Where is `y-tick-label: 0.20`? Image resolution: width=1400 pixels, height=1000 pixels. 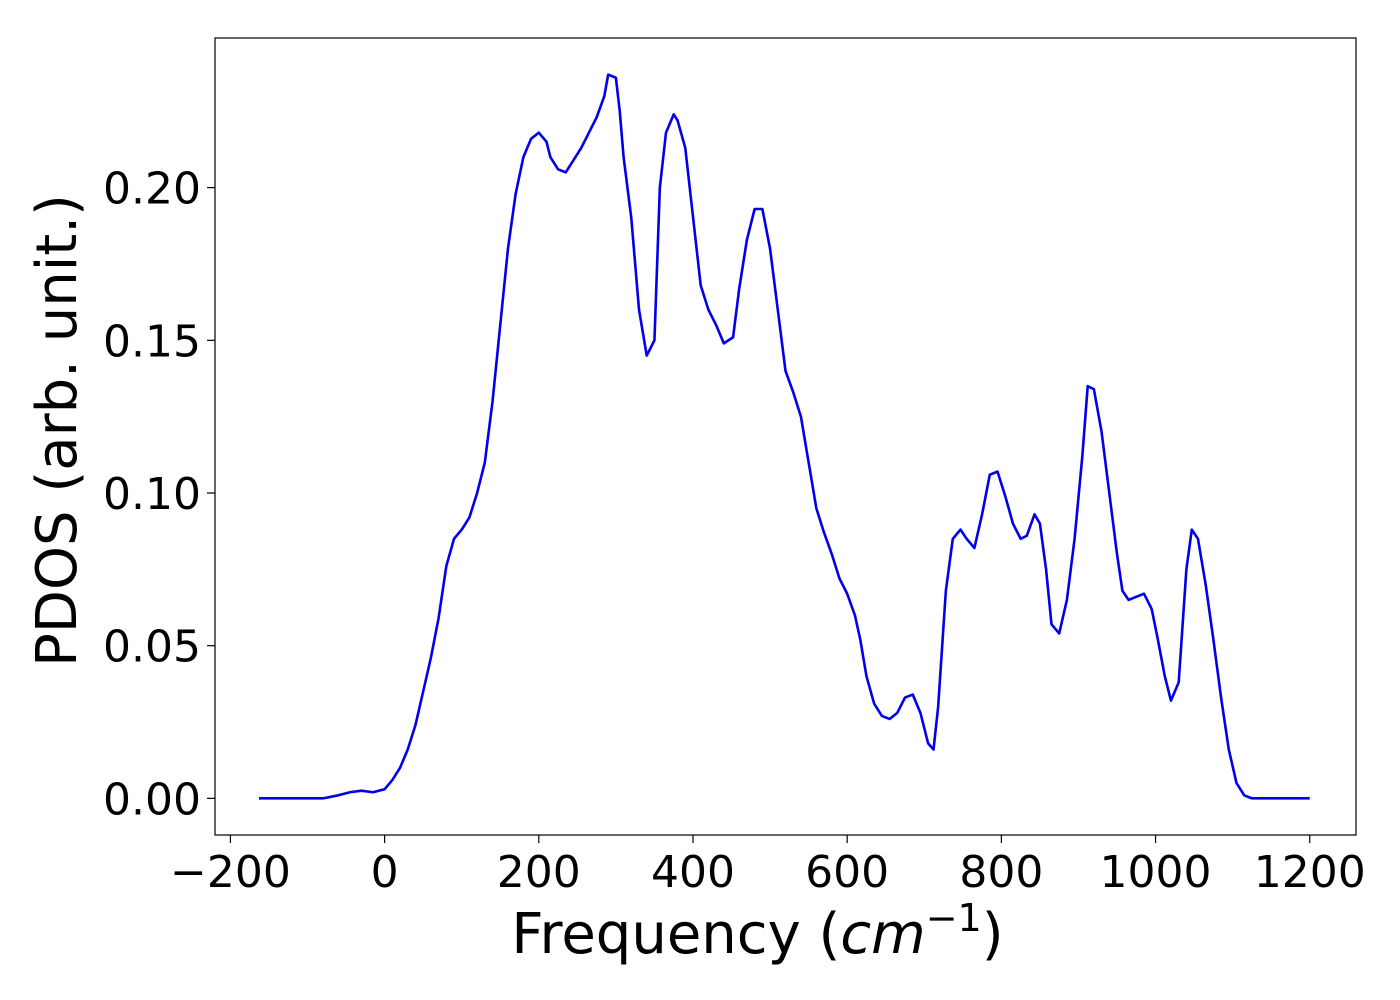 y-tick-label: 0.20 is located at coordinates (152, 189).